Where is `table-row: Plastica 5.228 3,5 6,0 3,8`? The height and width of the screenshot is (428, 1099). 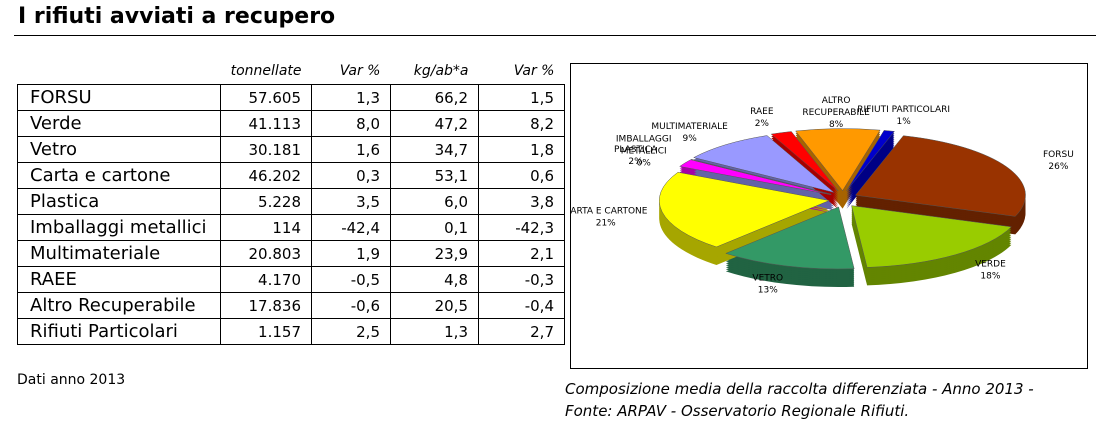 table-row: Plastica 5.228 3,5 6,0 3,8 is located at coordinates (291, 201).